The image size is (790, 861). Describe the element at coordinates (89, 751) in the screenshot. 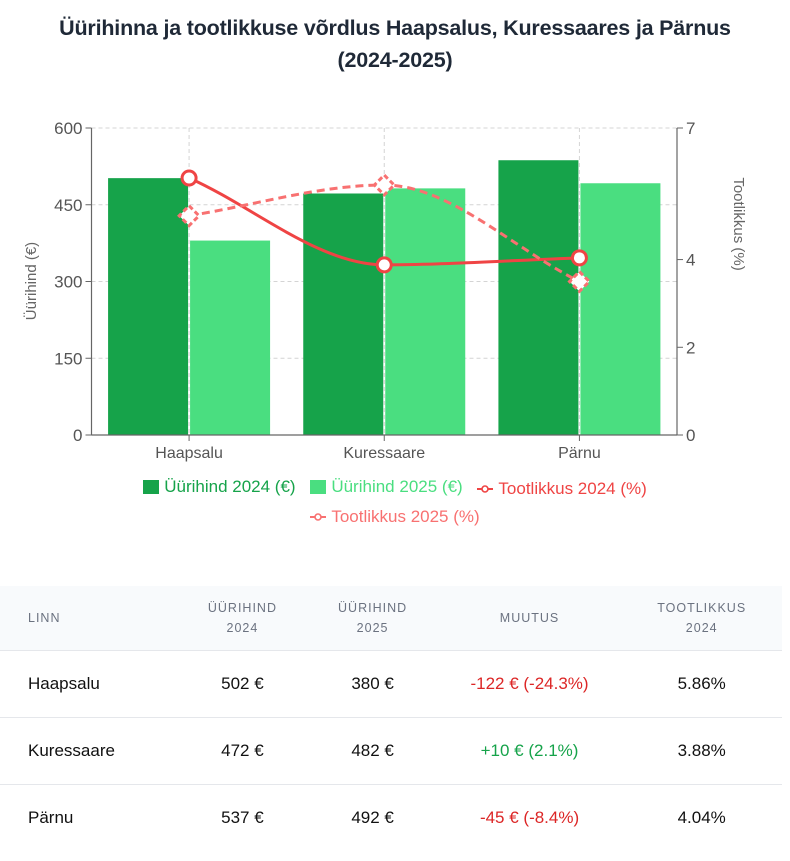

I see `cell-city: Kuressaare` at that location.